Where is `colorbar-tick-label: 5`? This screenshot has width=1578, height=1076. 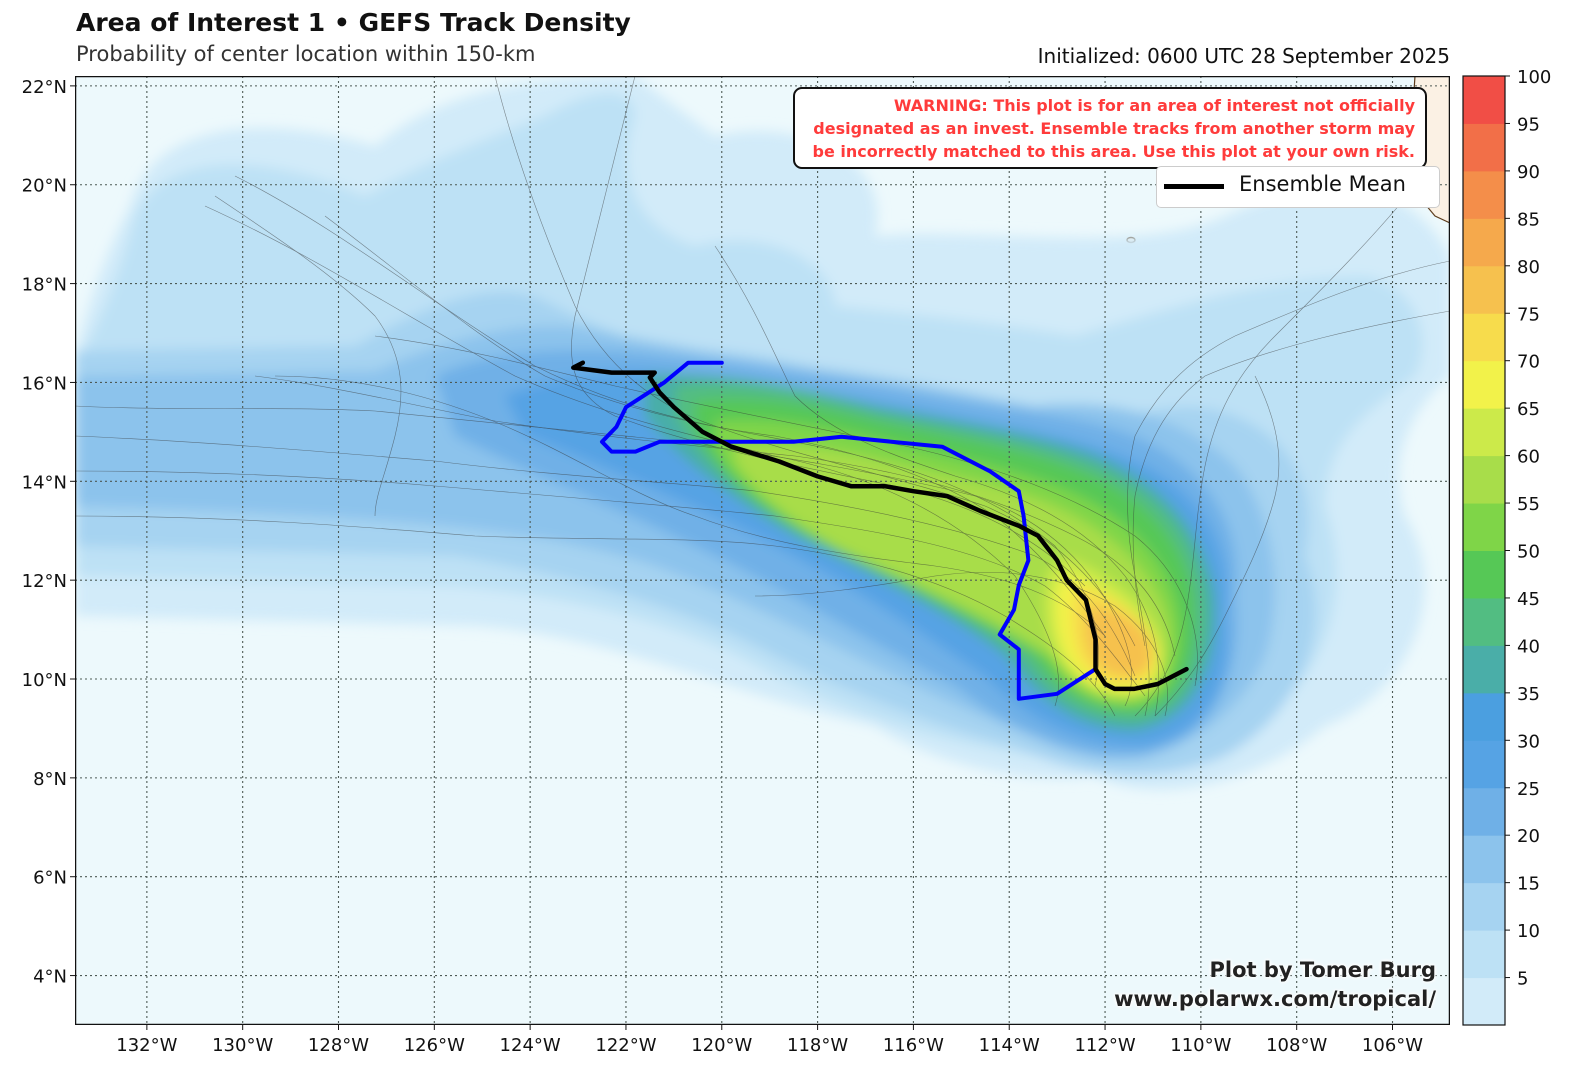 colorbar-tick-label: 5 is located at coordinates (1522, 979).